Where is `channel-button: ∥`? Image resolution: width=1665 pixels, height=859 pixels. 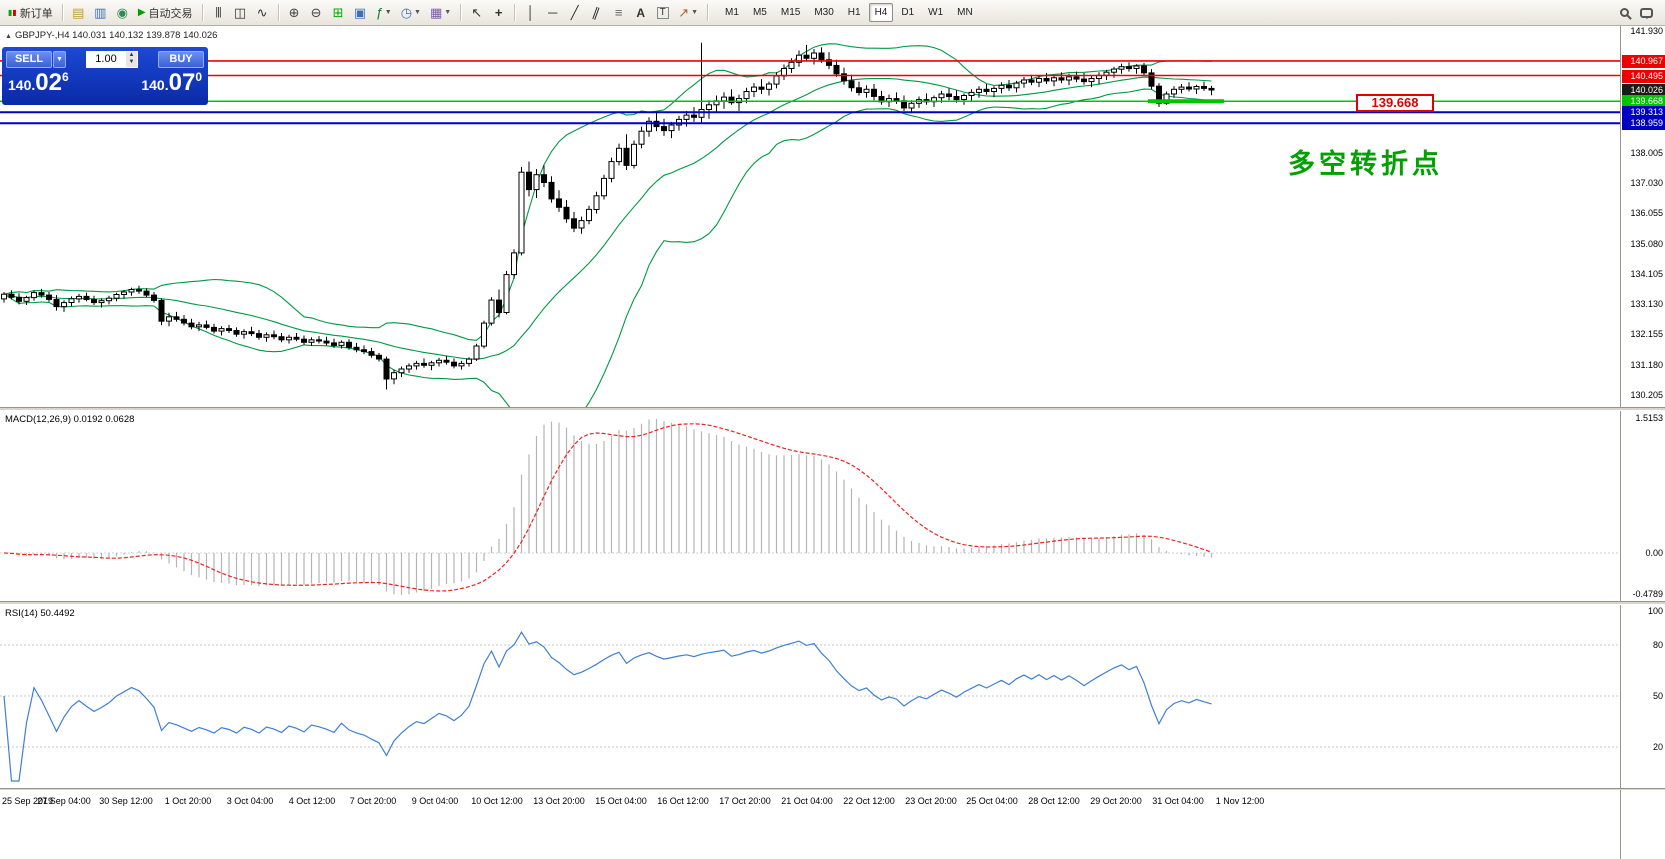
channel-button: ∥ is located at coordinates (596, 13).